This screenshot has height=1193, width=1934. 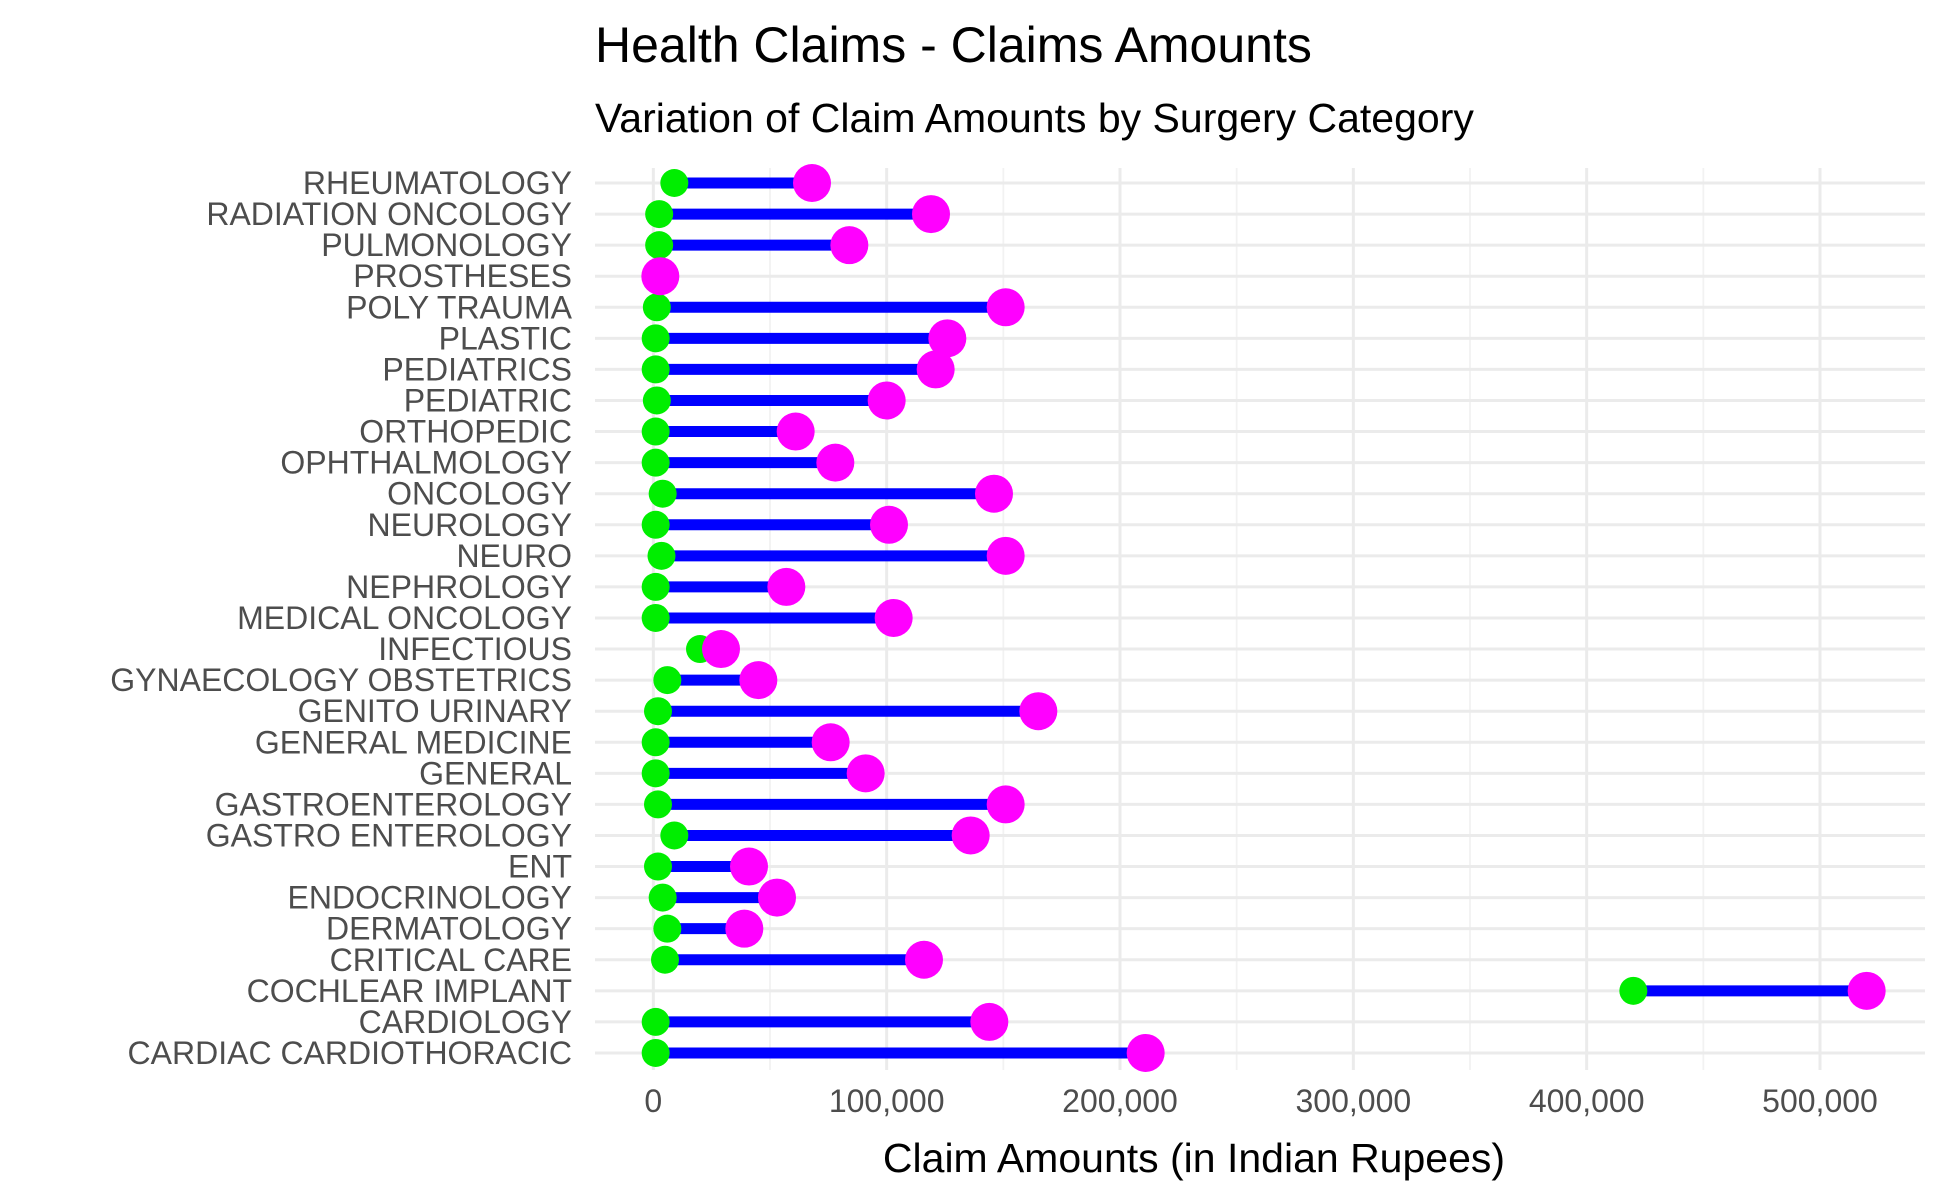 What do you see at coordinates (887, 1101) in the screenshot?
I see `x-tick-label: 100,000` at bounding box center [887, 1101].